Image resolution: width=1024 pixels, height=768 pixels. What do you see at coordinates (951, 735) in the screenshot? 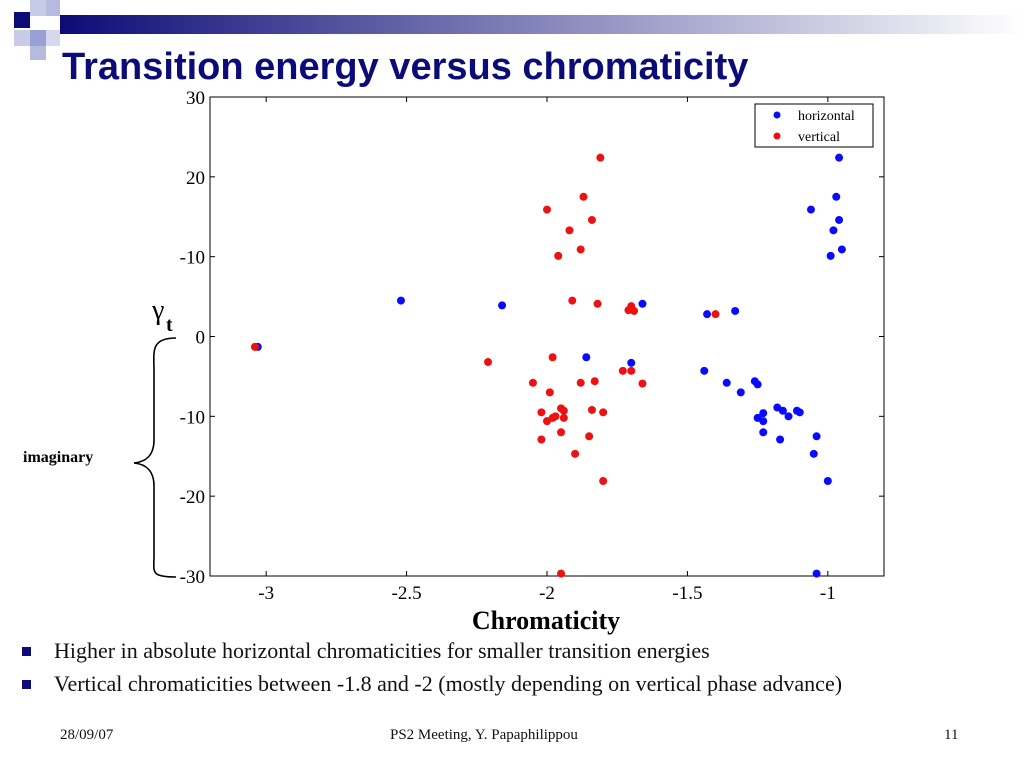
I see `page-number: 11` at bounding box center [951, 735].